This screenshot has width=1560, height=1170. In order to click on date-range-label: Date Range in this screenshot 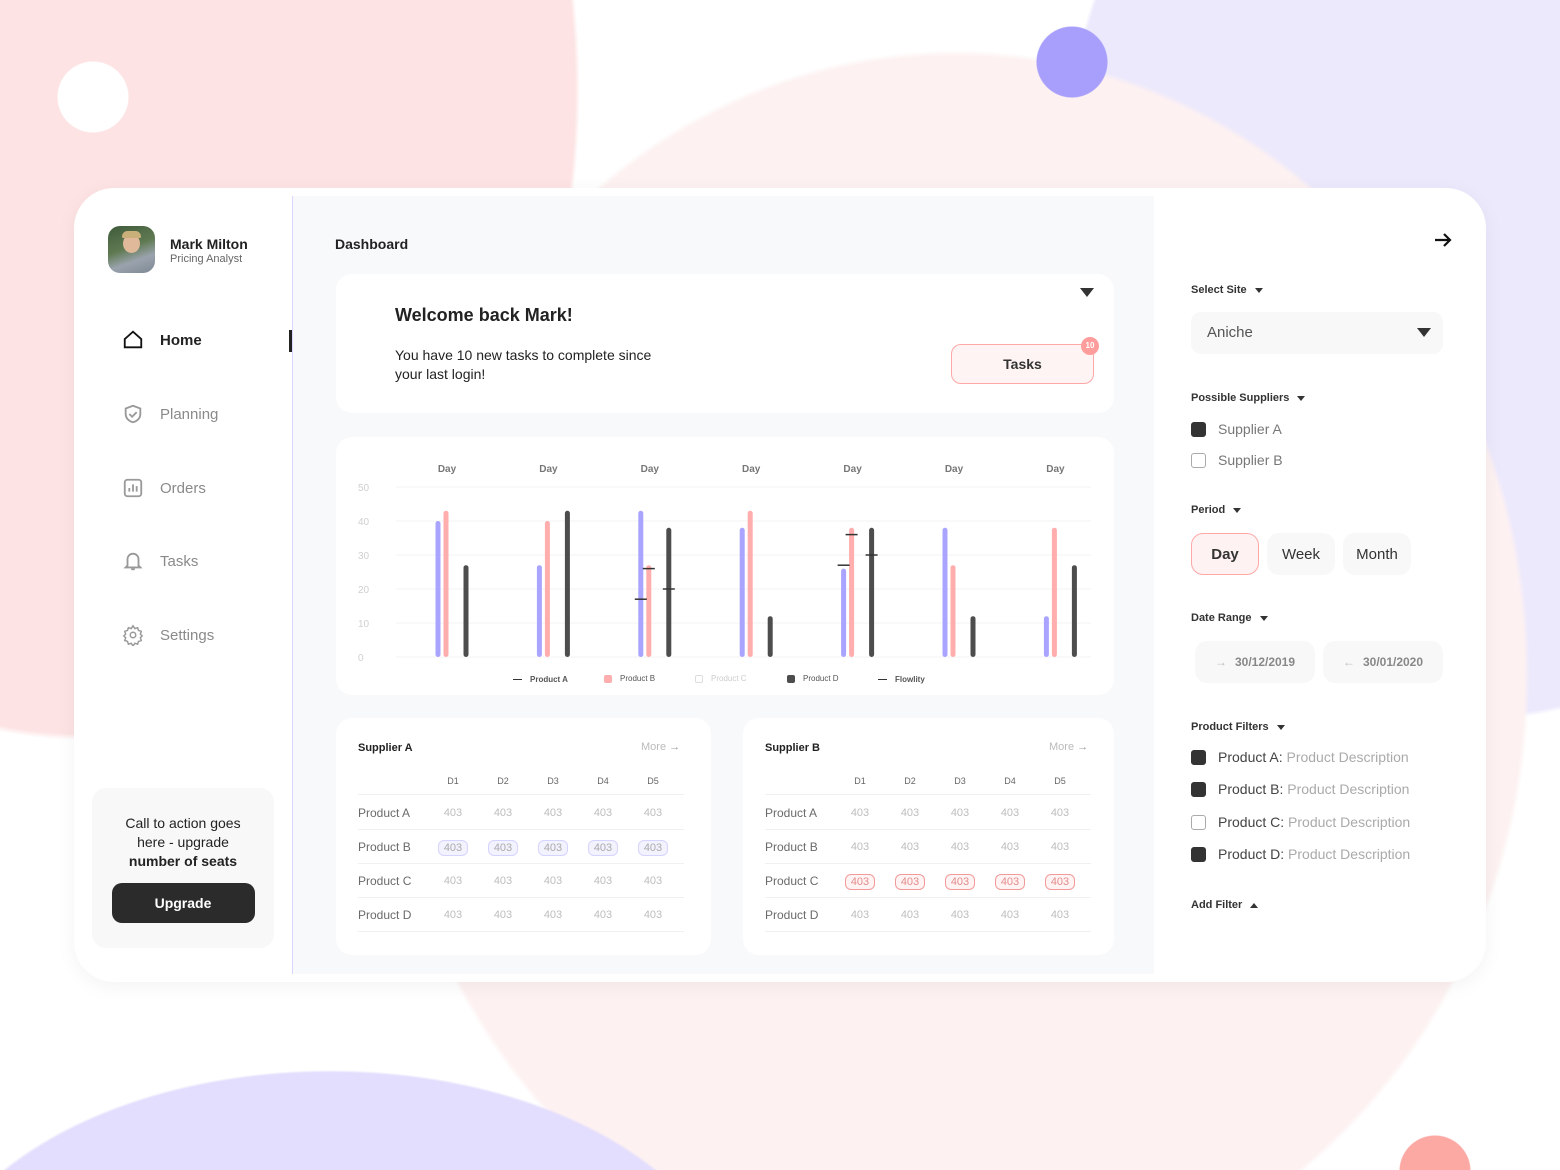, I will do `click(1229, 618)`.